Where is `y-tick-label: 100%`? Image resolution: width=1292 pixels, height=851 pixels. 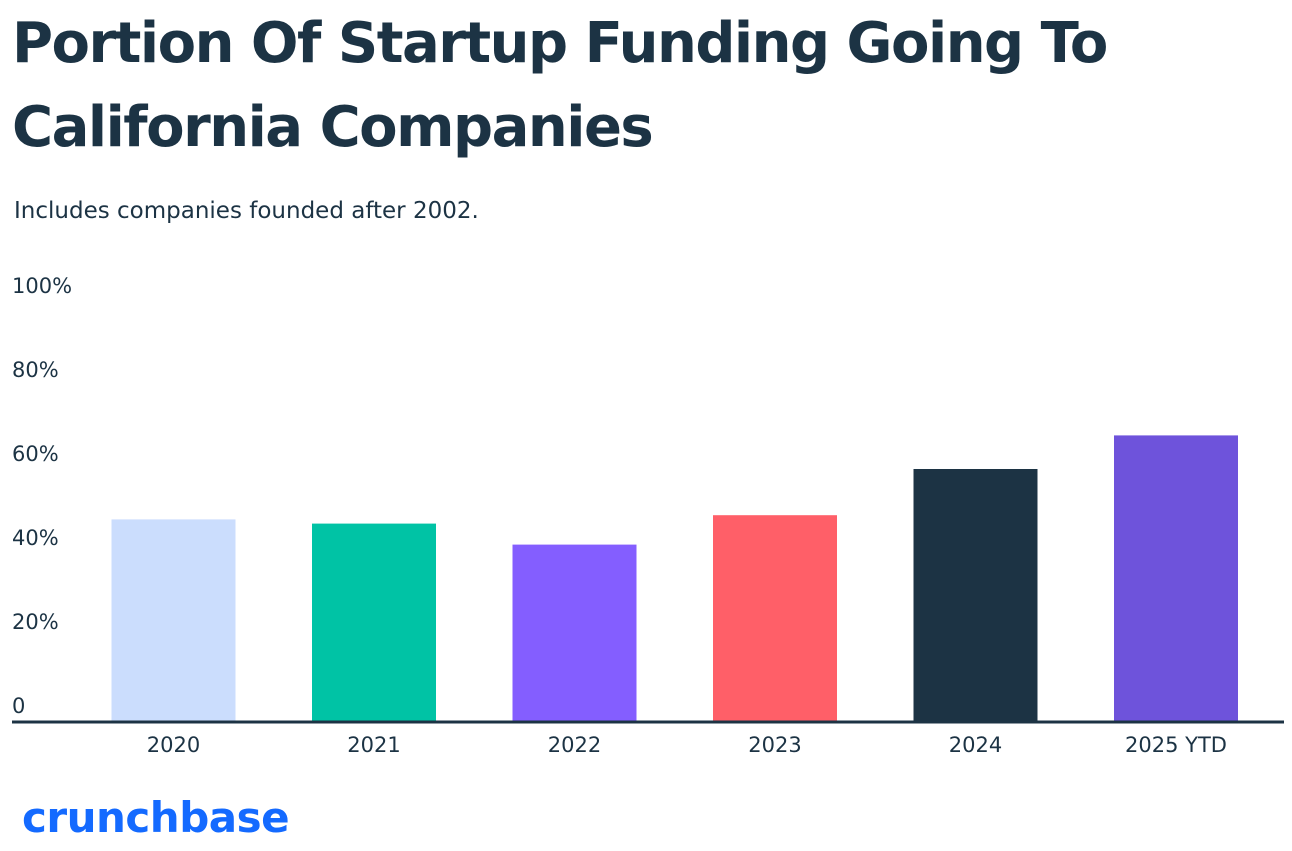 y-tick-label: 100% is located at coordinates (42, 286).